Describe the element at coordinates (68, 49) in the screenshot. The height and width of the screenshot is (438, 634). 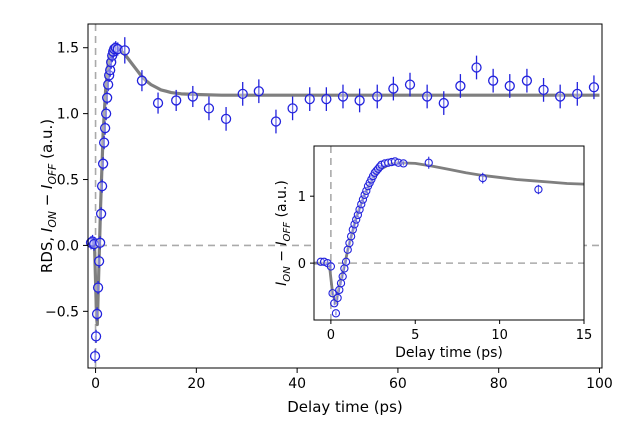
I see `main-y-tick-label: 1.5` at that location.